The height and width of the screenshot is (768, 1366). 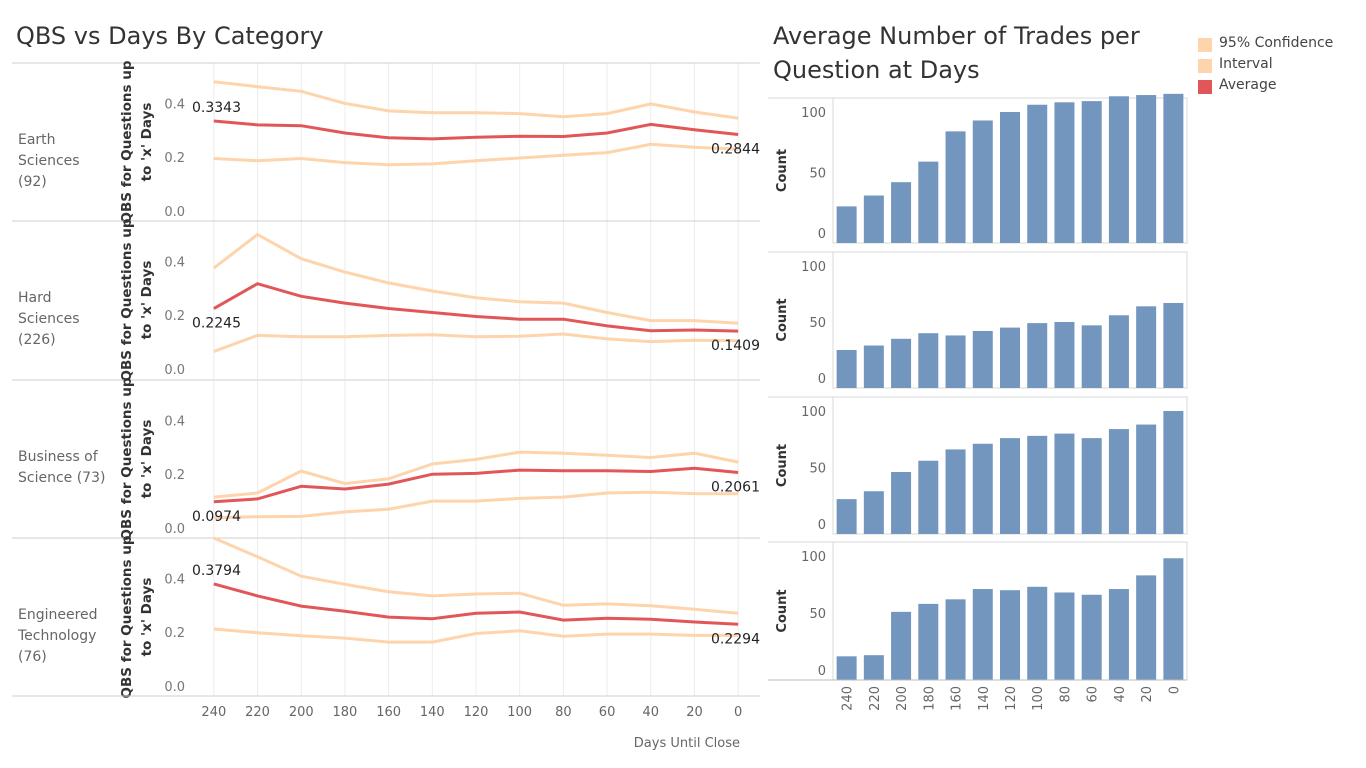 What do you see at coordinates (35, 298) in the screenshot?
I see `category-line: Hard` at bounding box center [35, 298].